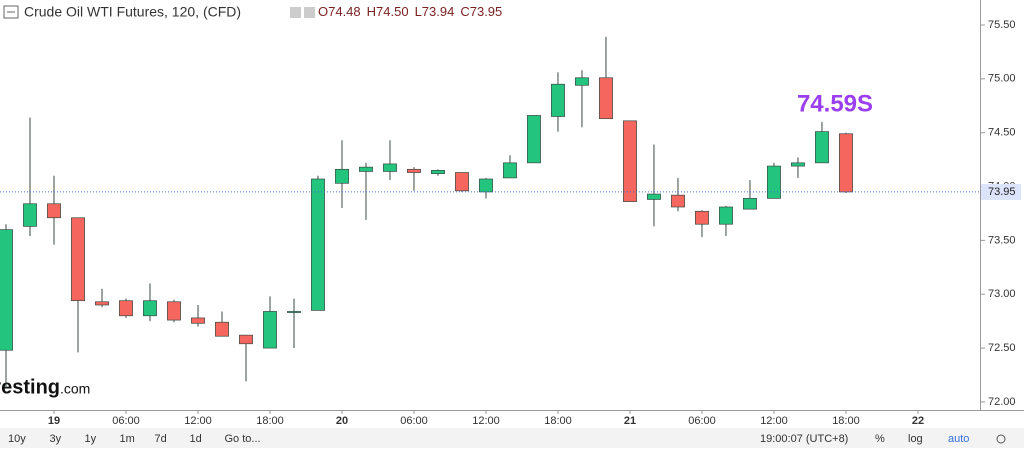  What do you see at coordinates (295, 12) in the screenshot?
I see `eye-icon` at bounding box center [295, 12].